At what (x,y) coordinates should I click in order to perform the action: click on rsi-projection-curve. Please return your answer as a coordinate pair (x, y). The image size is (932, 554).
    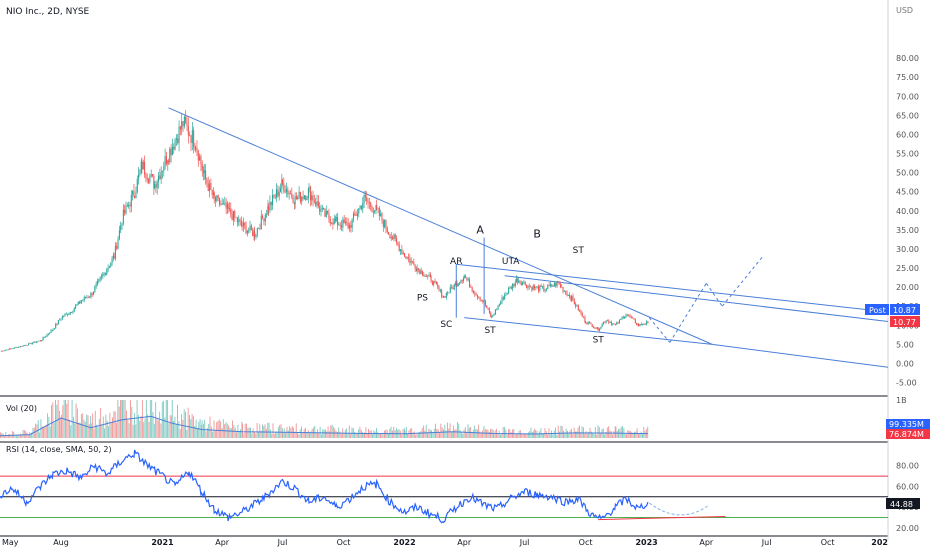
    Looking at the image, I should click on (679, 509).